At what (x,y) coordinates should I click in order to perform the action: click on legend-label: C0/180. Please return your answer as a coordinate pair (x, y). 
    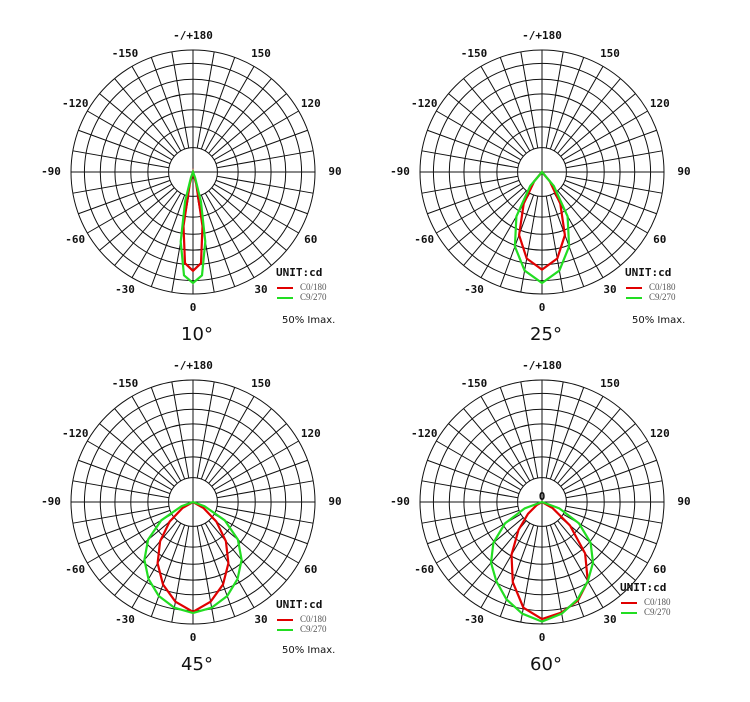
    Looking at the image, I should click on (657, 602).